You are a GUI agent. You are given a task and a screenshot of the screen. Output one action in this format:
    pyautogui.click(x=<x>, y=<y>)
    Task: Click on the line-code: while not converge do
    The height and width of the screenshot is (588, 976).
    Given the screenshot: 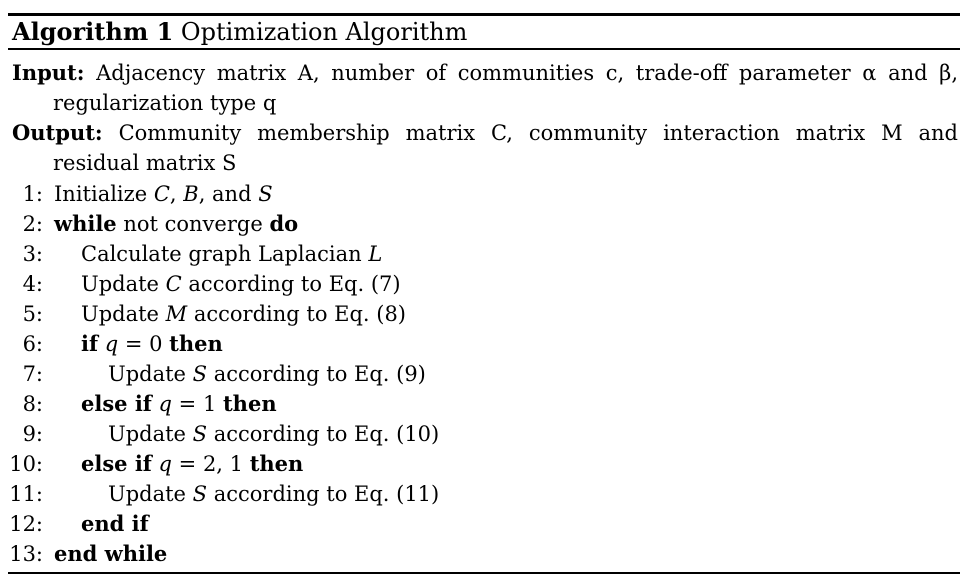 What is the action you would take?
    pyautogui.click(x=176, y=224)
    